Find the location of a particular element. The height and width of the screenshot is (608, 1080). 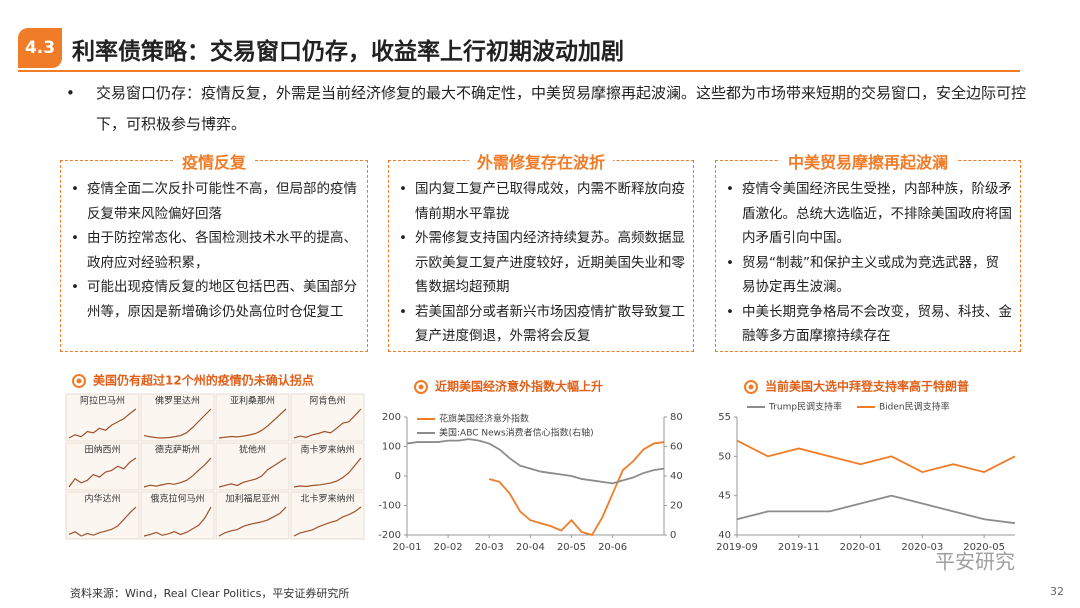

x-tick-label: 2019-11 is located at coordinates (799, 547).